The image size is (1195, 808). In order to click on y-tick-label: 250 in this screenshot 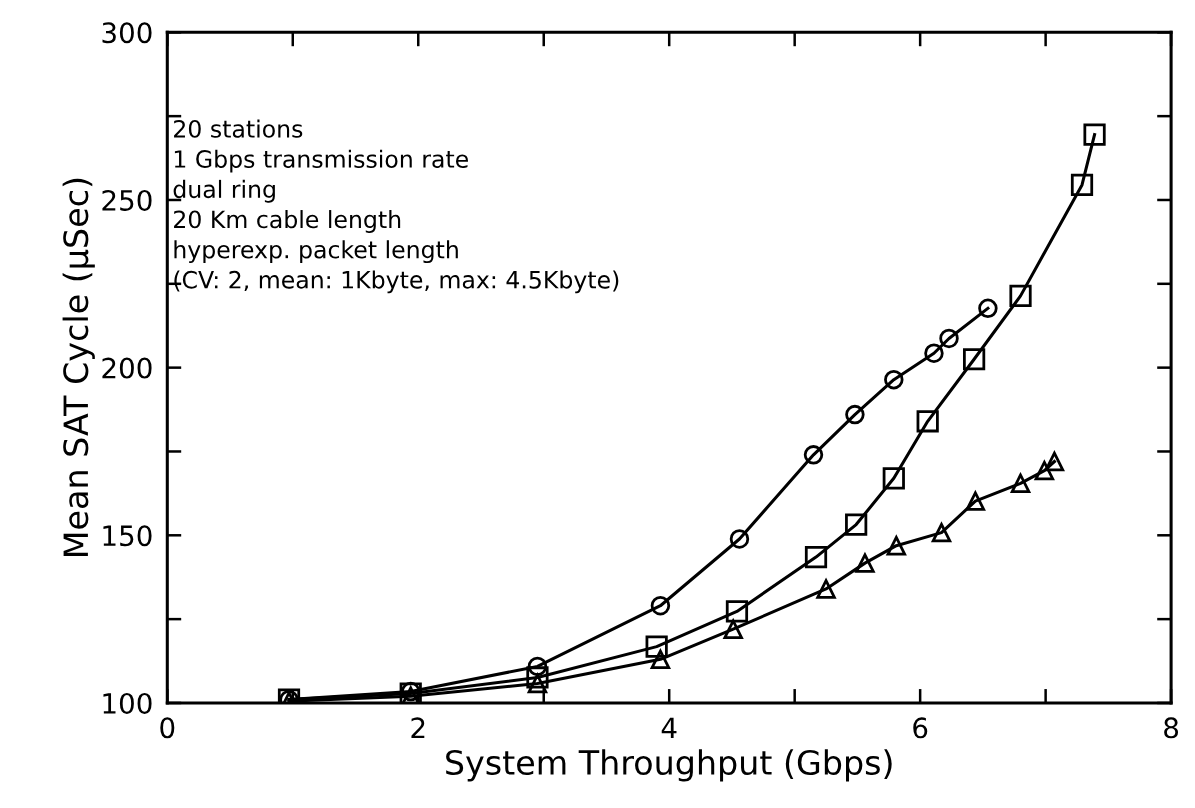, I will do `click(127, 200)`.